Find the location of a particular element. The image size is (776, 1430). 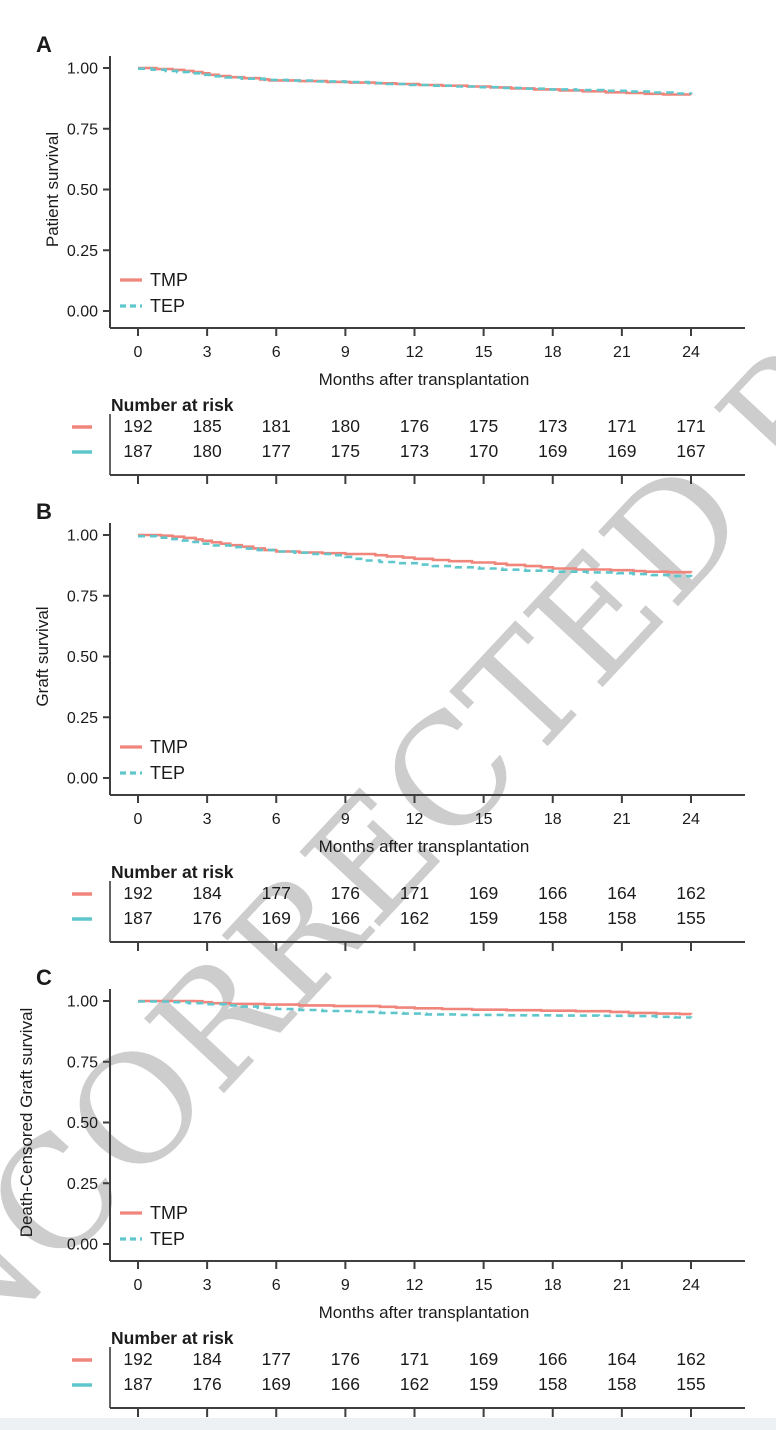

risk-count-tmp: 177 is located at coordinates (276, 893).